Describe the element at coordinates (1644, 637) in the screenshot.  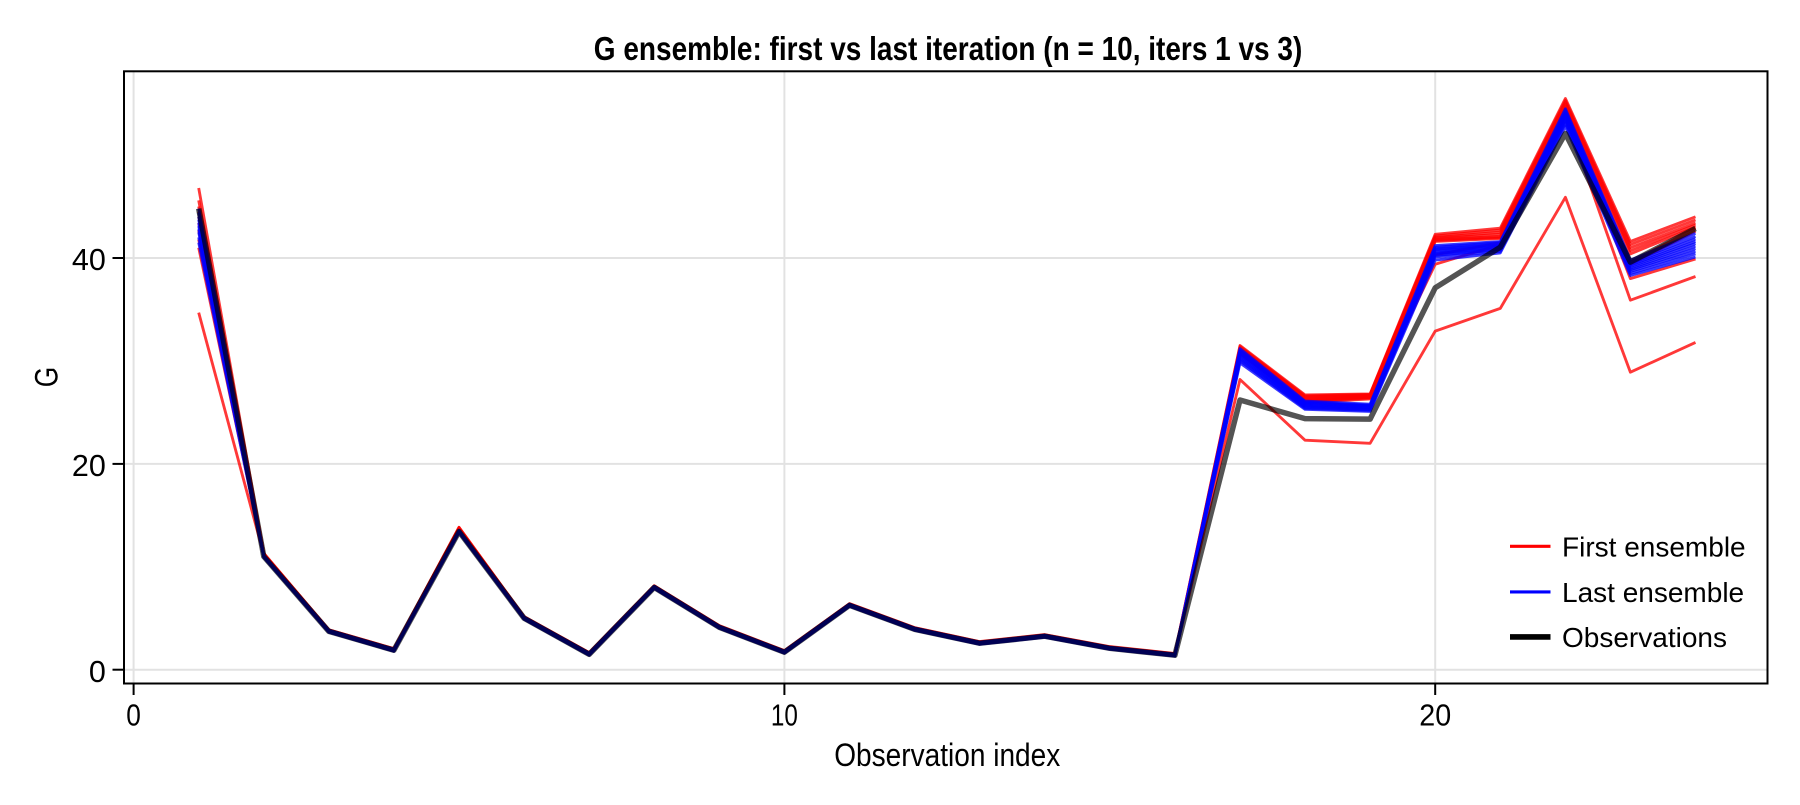
I see `svg-text: Observations` at that location.